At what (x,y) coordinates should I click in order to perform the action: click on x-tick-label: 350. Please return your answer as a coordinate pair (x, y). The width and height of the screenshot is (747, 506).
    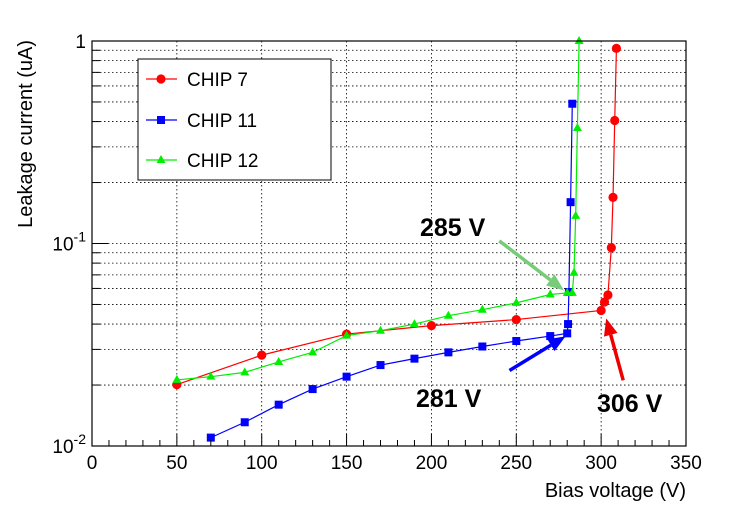
    Looking at the image, I should click on (686, 463).